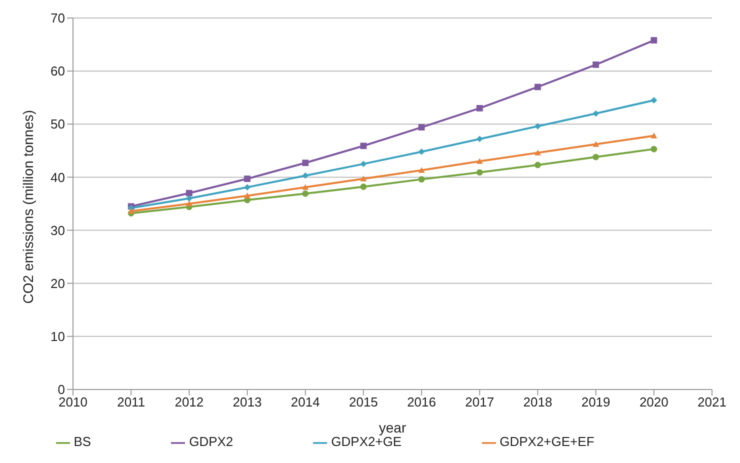 The height and width of the screenshot is (463, 740). Describe the element at coordinates (547, 442) in the screenshot. I see `legend-label: GDPX2+GE+EF` at that location.